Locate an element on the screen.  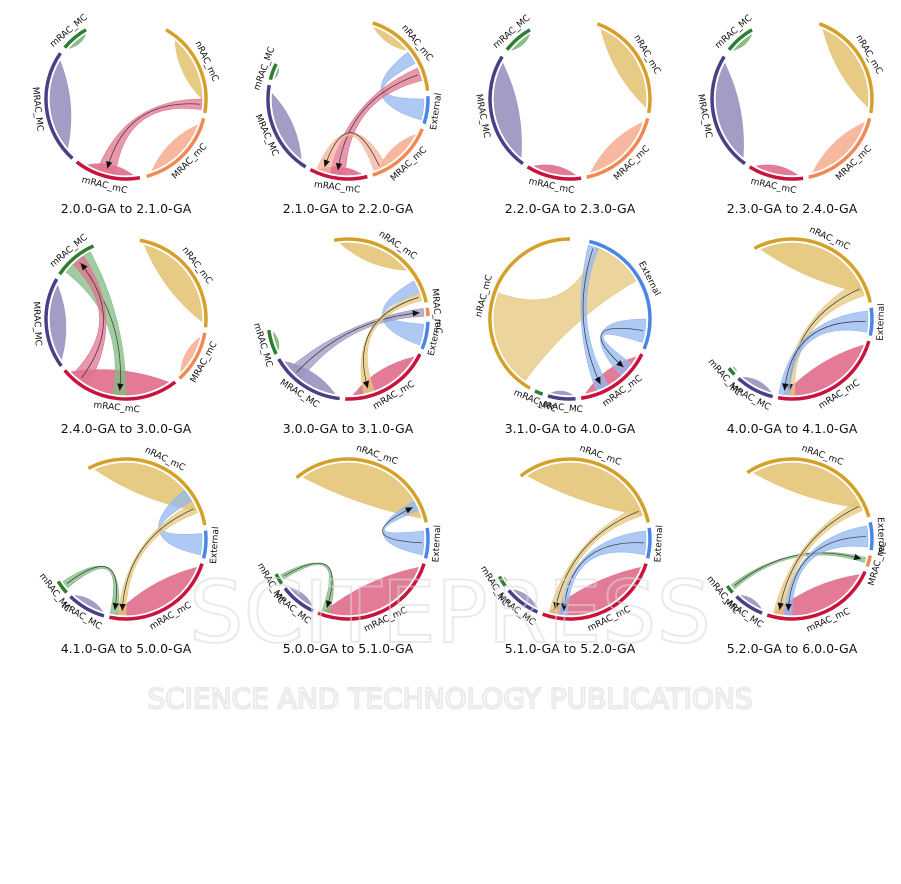
panel-caption: 3.1.0-GA to 4.0.0-GA is located at coordinates (570, 428).